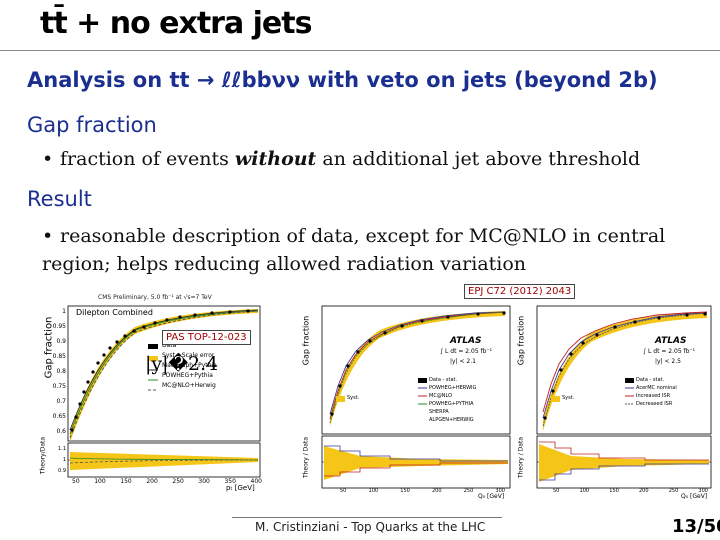 Image resolution: width=720 pixels, height=540 pixels. Describe the element at coordinates (306, 458) in the screenshot. I see `atlas1-ratio-ylabel: Theory / Data` at that location.